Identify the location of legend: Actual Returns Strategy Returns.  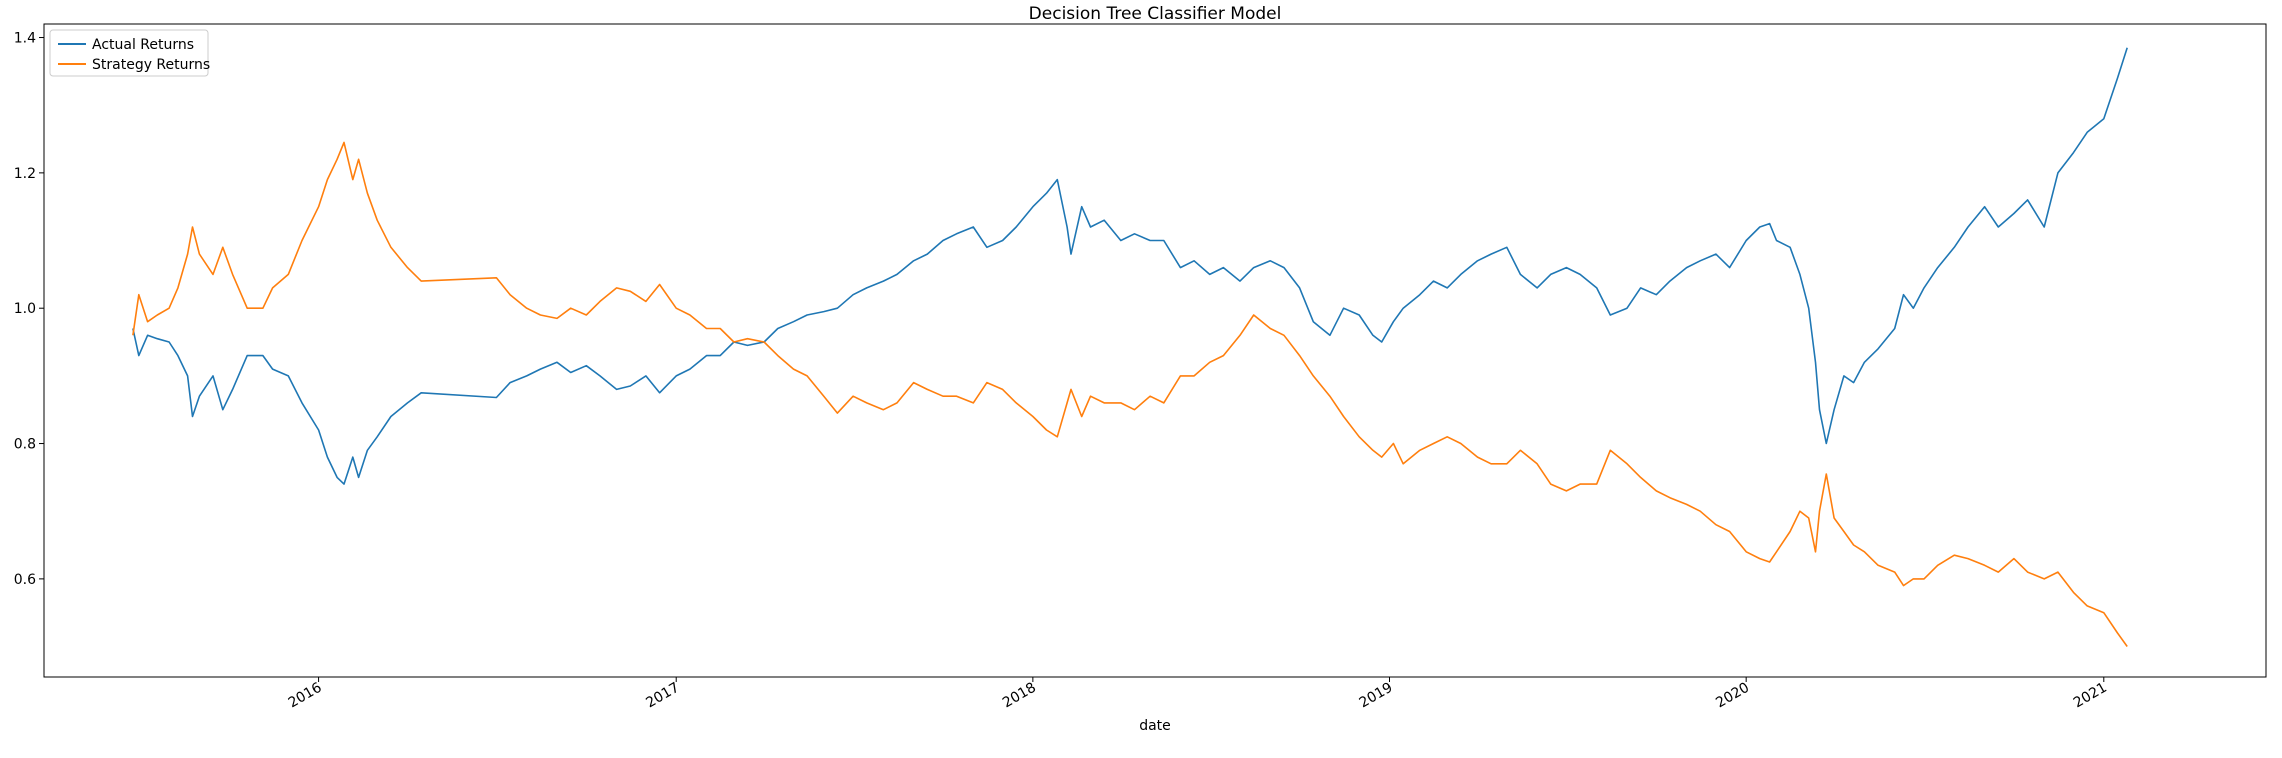
(129, 53).